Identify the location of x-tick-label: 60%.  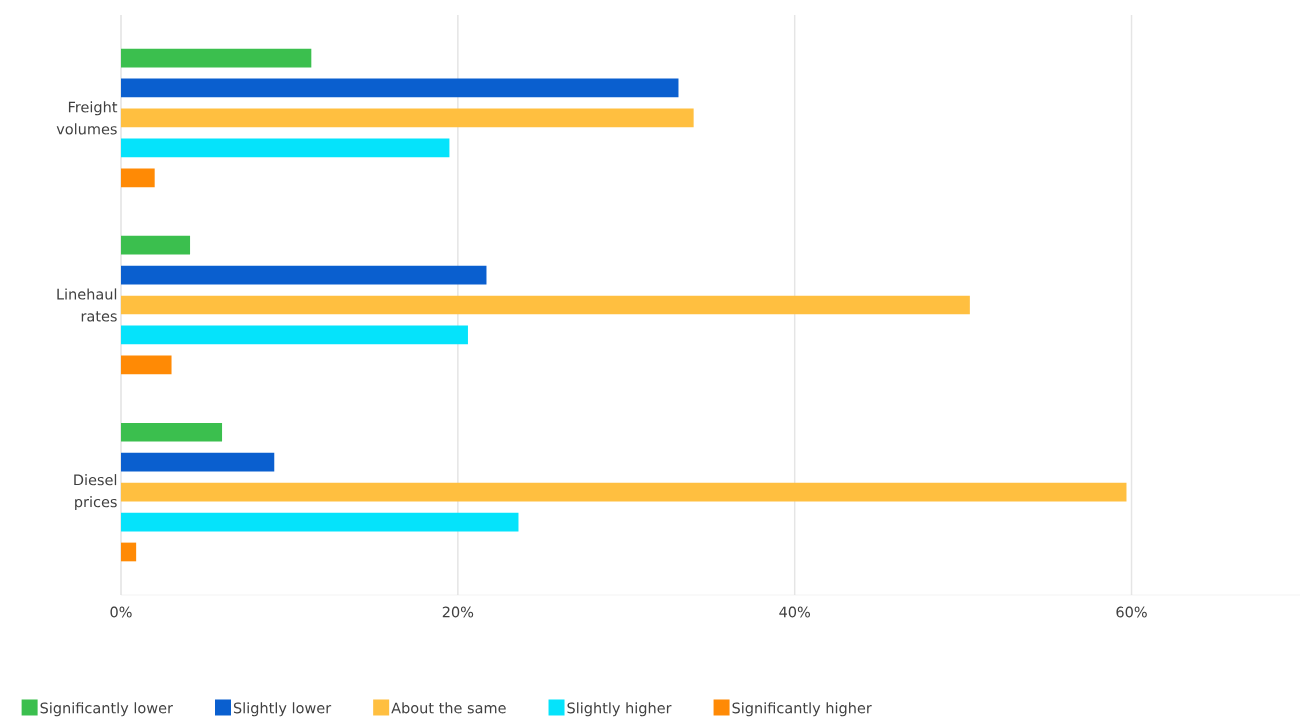
(1131, 612).